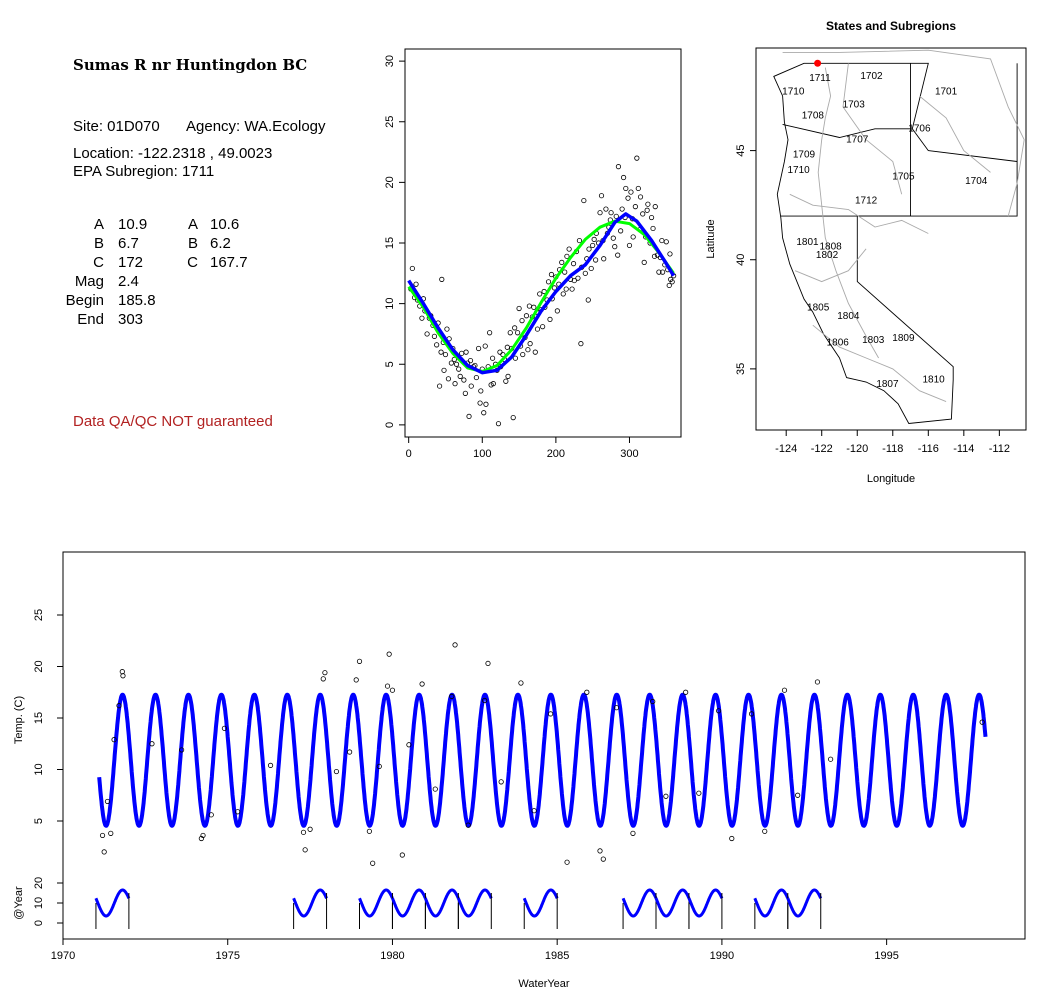 This screenshot has height=1001, width=1038. Describe the element at coordinates (976, 181) in the screenshot. I see `region-label: 1704` at that location.